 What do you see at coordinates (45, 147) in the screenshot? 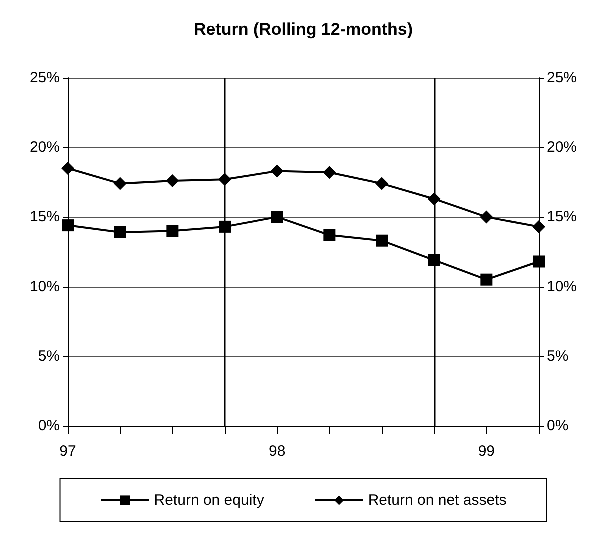
I see `y-tick-label: 20%` at bounding box center [45, 147].